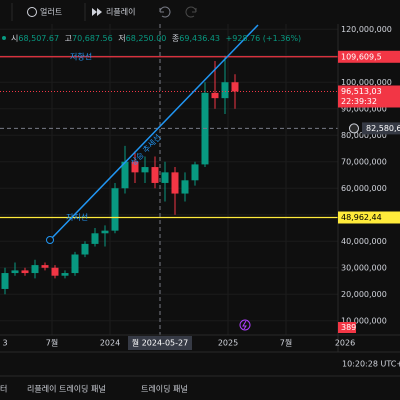 Image resolution: width=400 pixels, height=400 pixels. What do you see at coordinates (92, 38) in the screenshot?
I see `high-value: 70,687.56` at bounding box center [92, 38].